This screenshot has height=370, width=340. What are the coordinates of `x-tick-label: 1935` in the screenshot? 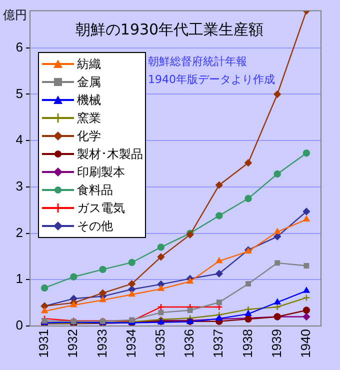 It's located at (160, 343).